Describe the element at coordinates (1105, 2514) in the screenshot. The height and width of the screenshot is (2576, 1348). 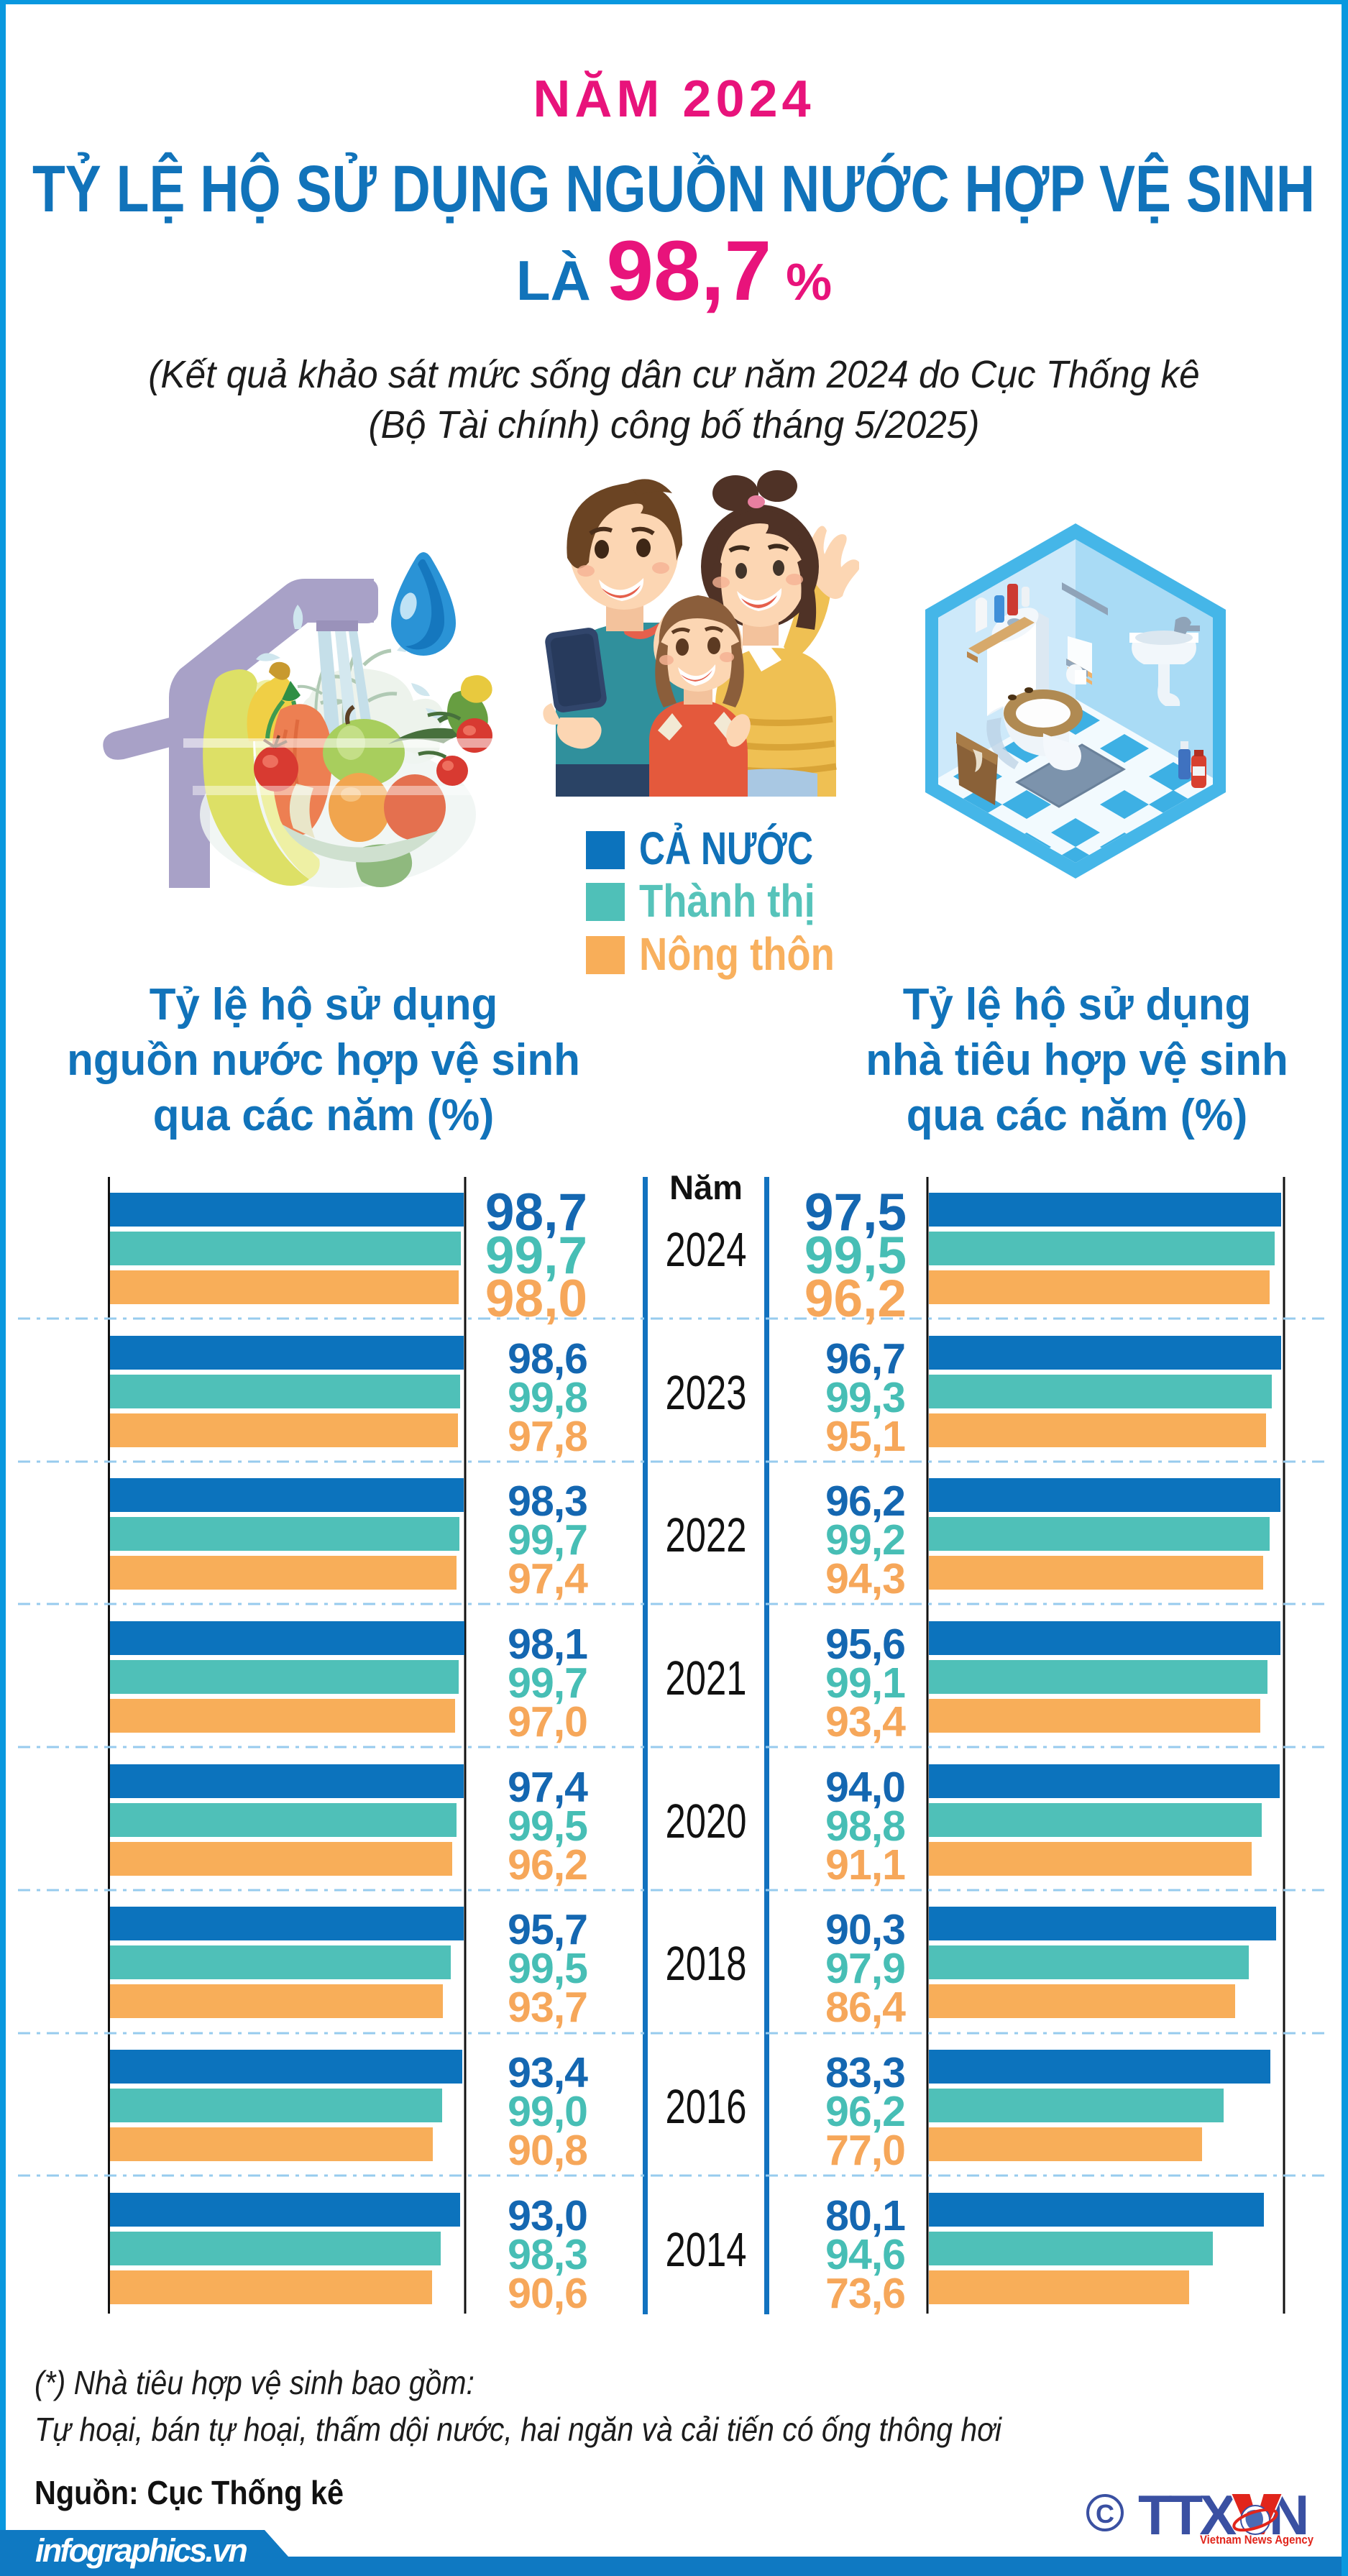
I see `svg-text: C` at that location.